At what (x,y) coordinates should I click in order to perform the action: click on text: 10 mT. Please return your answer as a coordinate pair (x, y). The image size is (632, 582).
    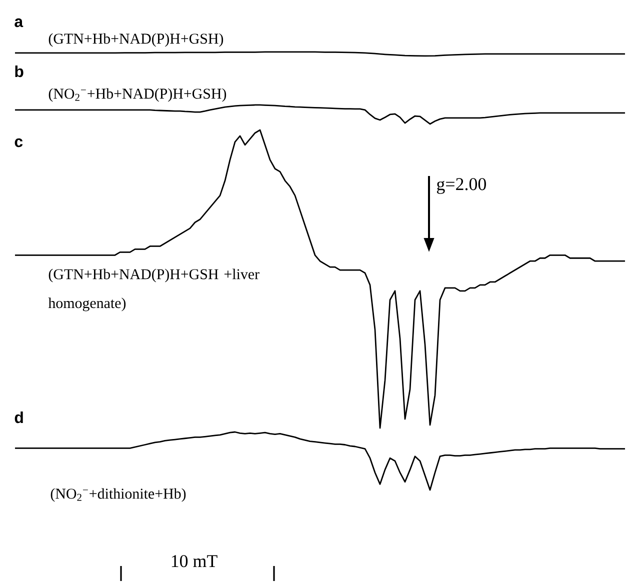
    Looking at the image, I should click on (195, 561).